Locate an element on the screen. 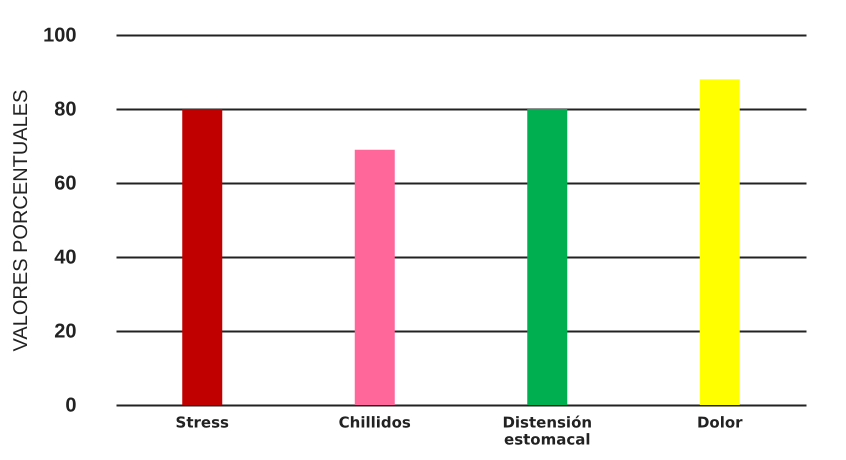 The image size is (846, 460). y-tick-label: 100 is located at coordinates (59, 35).